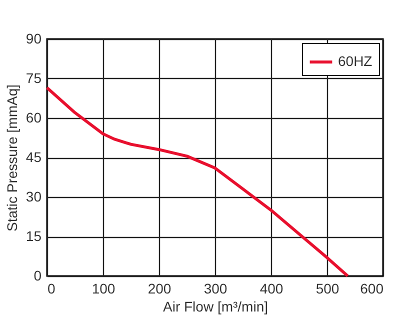  What do you see at coordinates (355, 61) in the screenshot?
I see `legend-label: 60HZ` at bounding box center [355, 61].